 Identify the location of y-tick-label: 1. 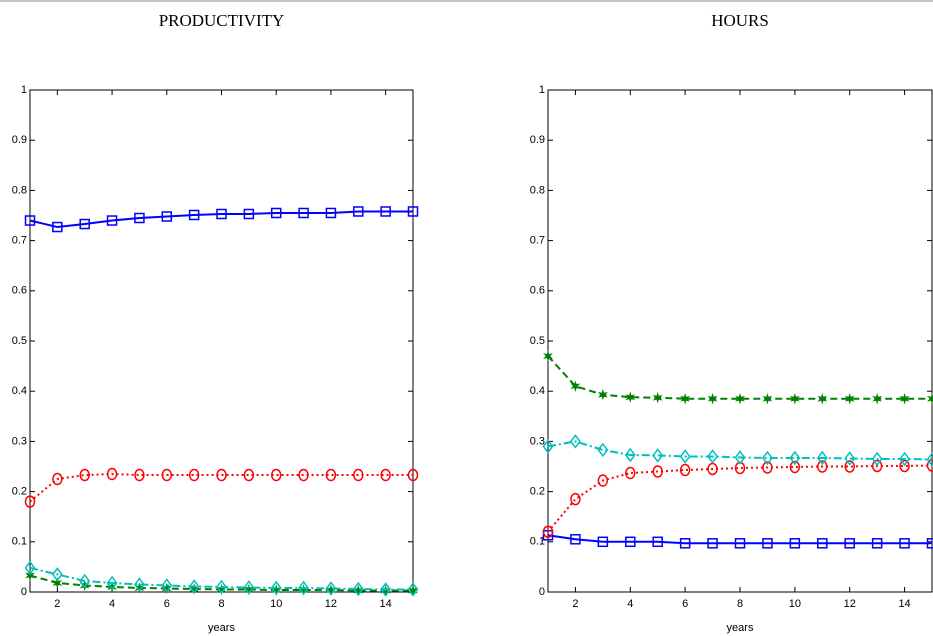
(24, 90).